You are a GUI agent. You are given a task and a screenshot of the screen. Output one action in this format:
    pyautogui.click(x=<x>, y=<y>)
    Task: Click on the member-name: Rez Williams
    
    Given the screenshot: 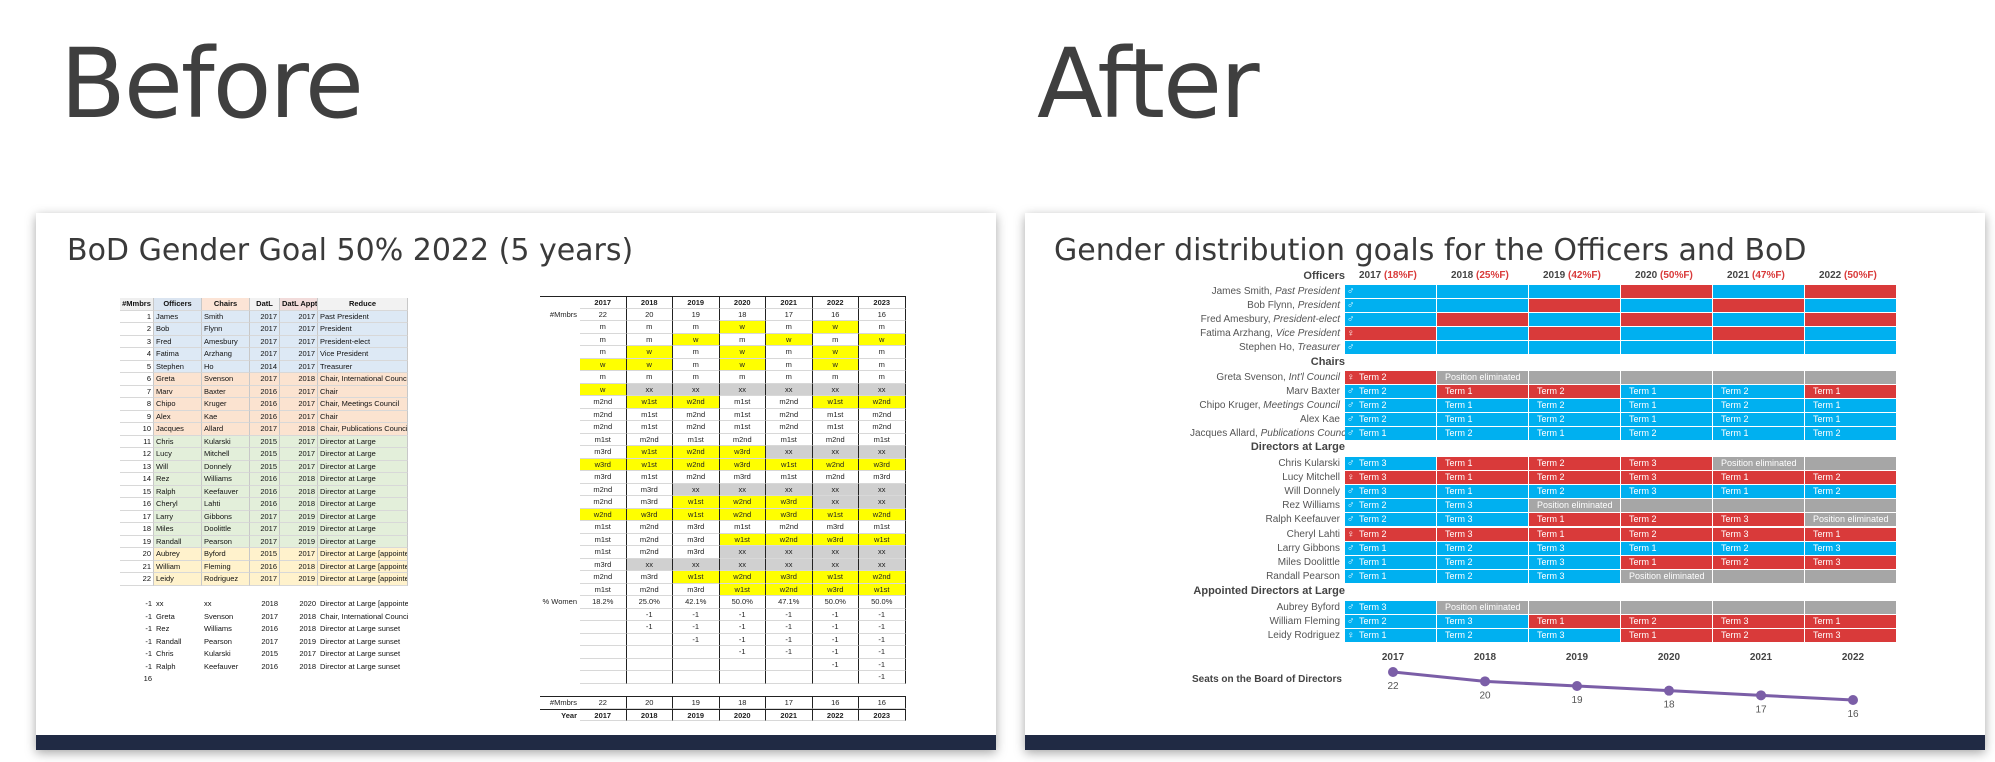 What is the action you would take?
    pyautogui.click(x=1311, y=506)
    